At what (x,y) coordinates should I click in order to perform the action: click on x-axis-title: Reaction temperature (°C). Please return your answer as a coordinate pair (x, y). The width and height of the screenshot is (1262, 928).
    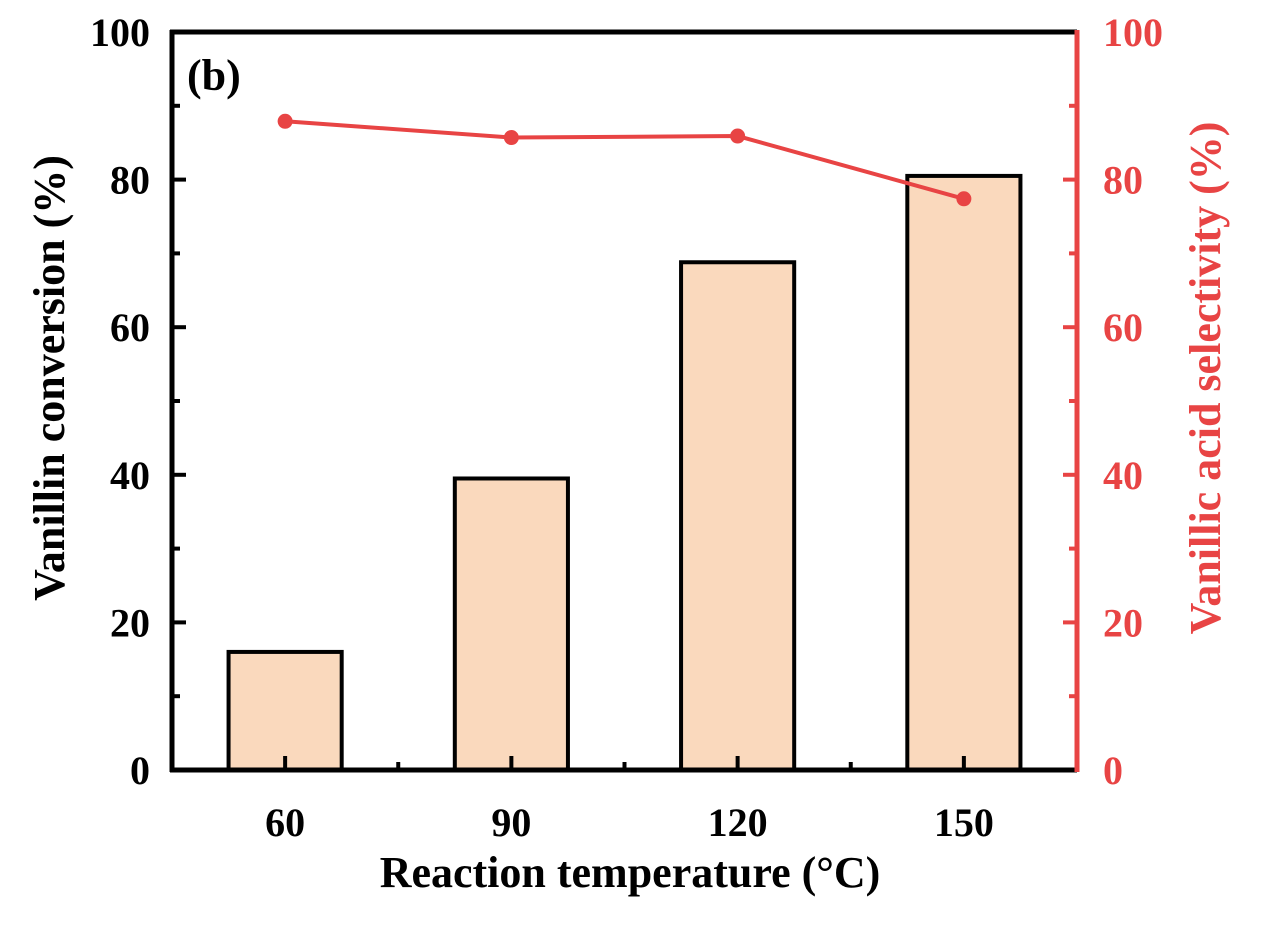
    Looking at the image, I should click on (630, 872).